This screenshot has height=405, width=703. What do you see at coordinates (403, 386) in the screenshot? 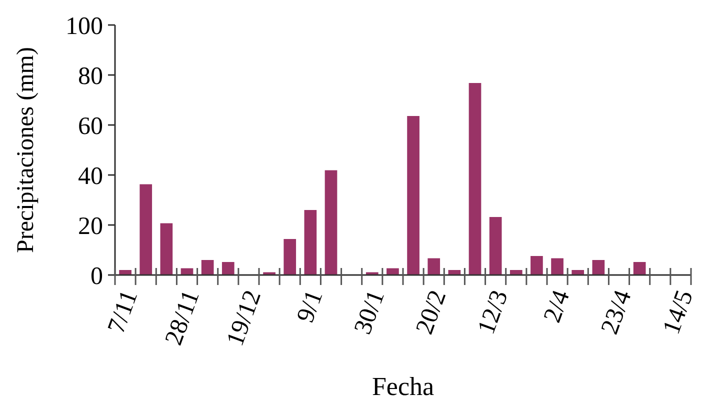
I see `x-axis-title: Fecha` at bounding box center [403, 386].